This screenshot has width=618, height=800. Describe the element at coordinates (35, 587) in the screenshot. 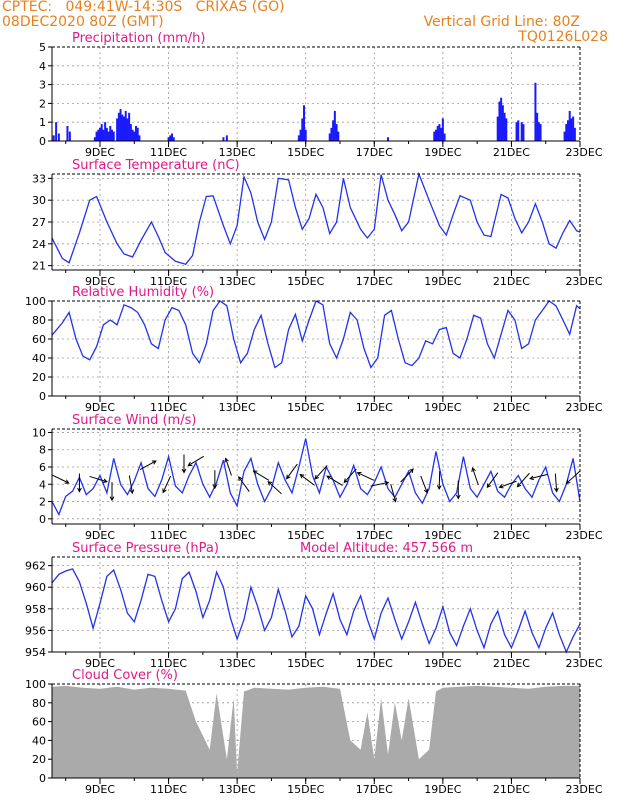

I see `y-tick-label: 960` at that location.